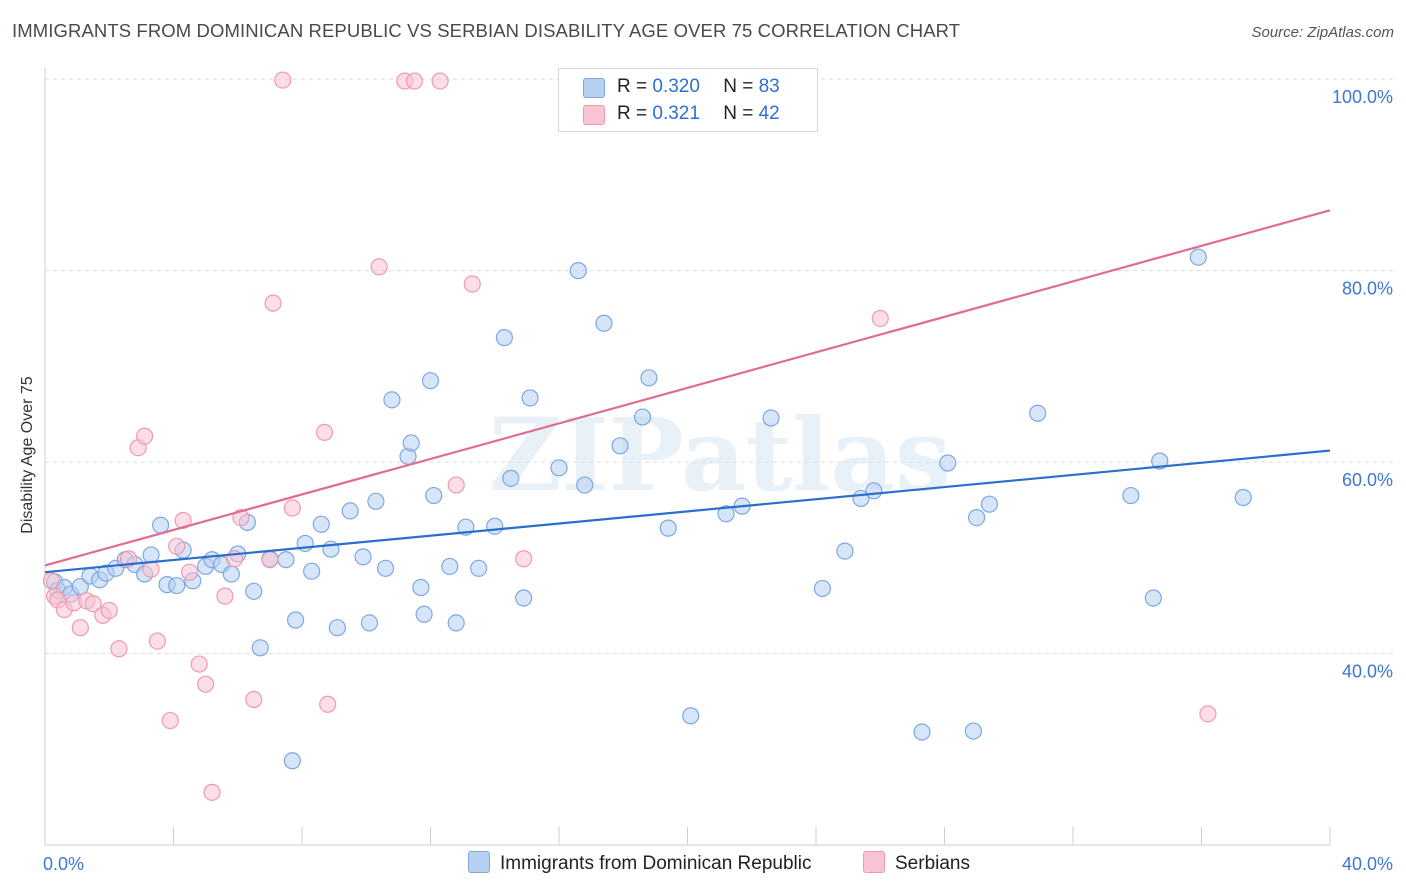 The height and width of the screenshot is (892, 1406). What do you see at coordinates (594, 115) in the screenshot?
I see `legend-swatch-pink` at bounding box center [594, 115].